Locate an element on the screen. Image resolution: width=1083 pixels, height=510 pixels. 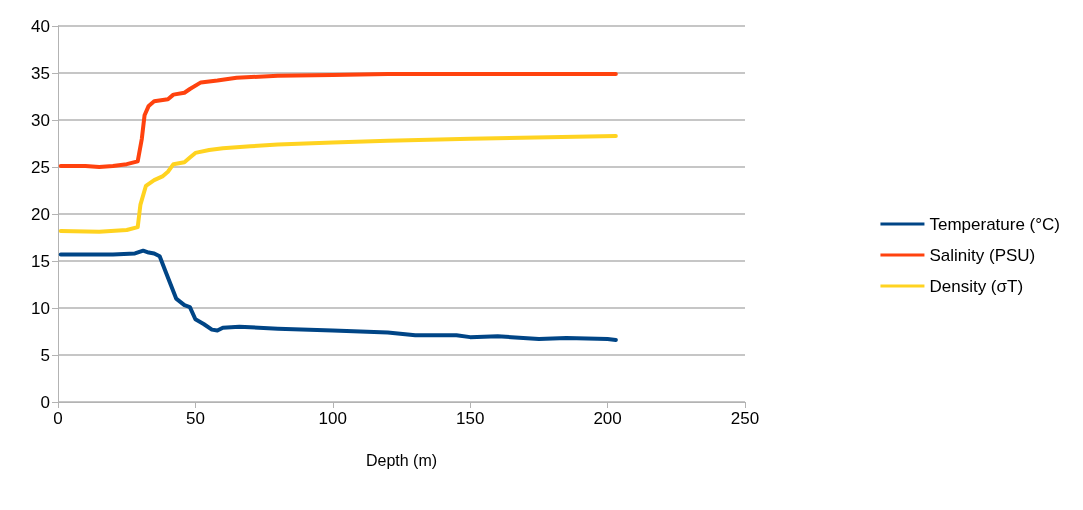
x-tick-label: 250 is located at coordinates (745, 418).